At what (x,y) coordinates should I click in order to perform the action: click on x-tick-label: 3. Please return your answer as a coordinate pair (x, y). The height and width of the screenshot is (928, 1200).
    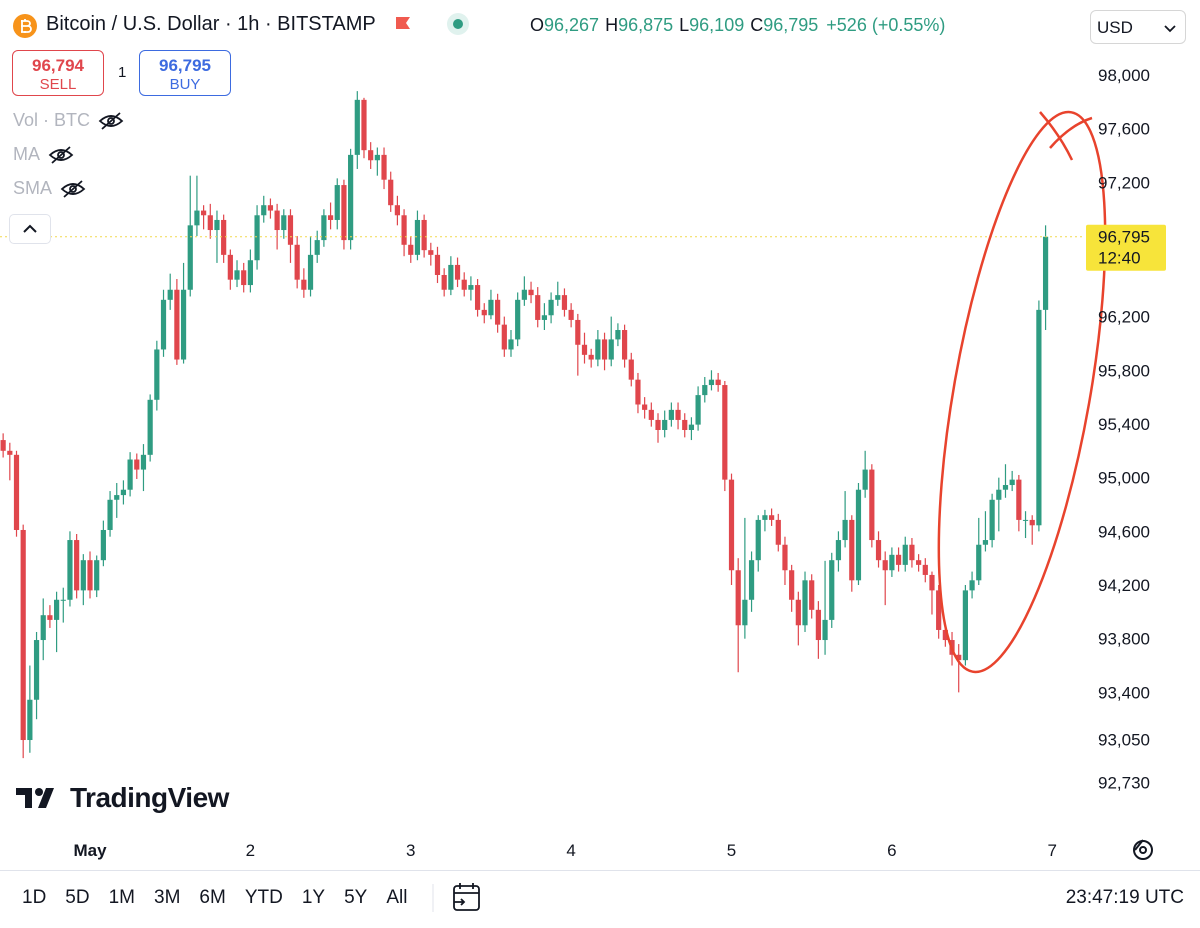
    Looking at the image, I should click on (410, 850).